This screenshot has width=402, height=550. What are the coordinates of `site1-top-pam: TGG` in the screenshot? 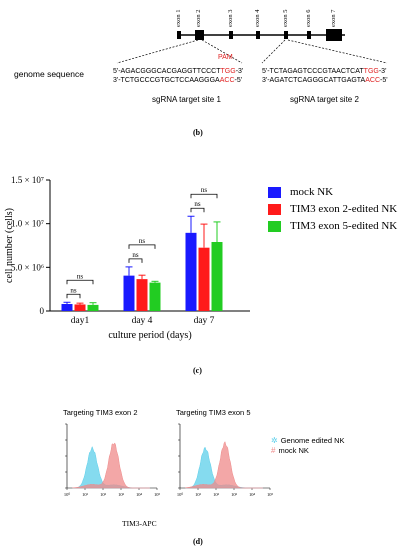 It's located at (228, 71).